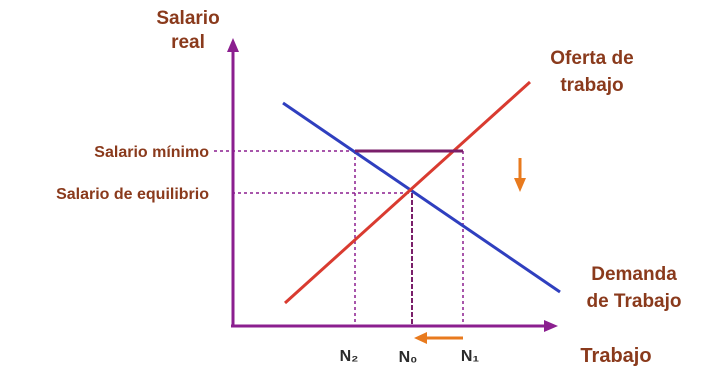 This screenshot has height=370, width=707. Describe the element at coordinates (187, 18) in the screenshot. I see `y-axis-label-line1: Salario` at that location.